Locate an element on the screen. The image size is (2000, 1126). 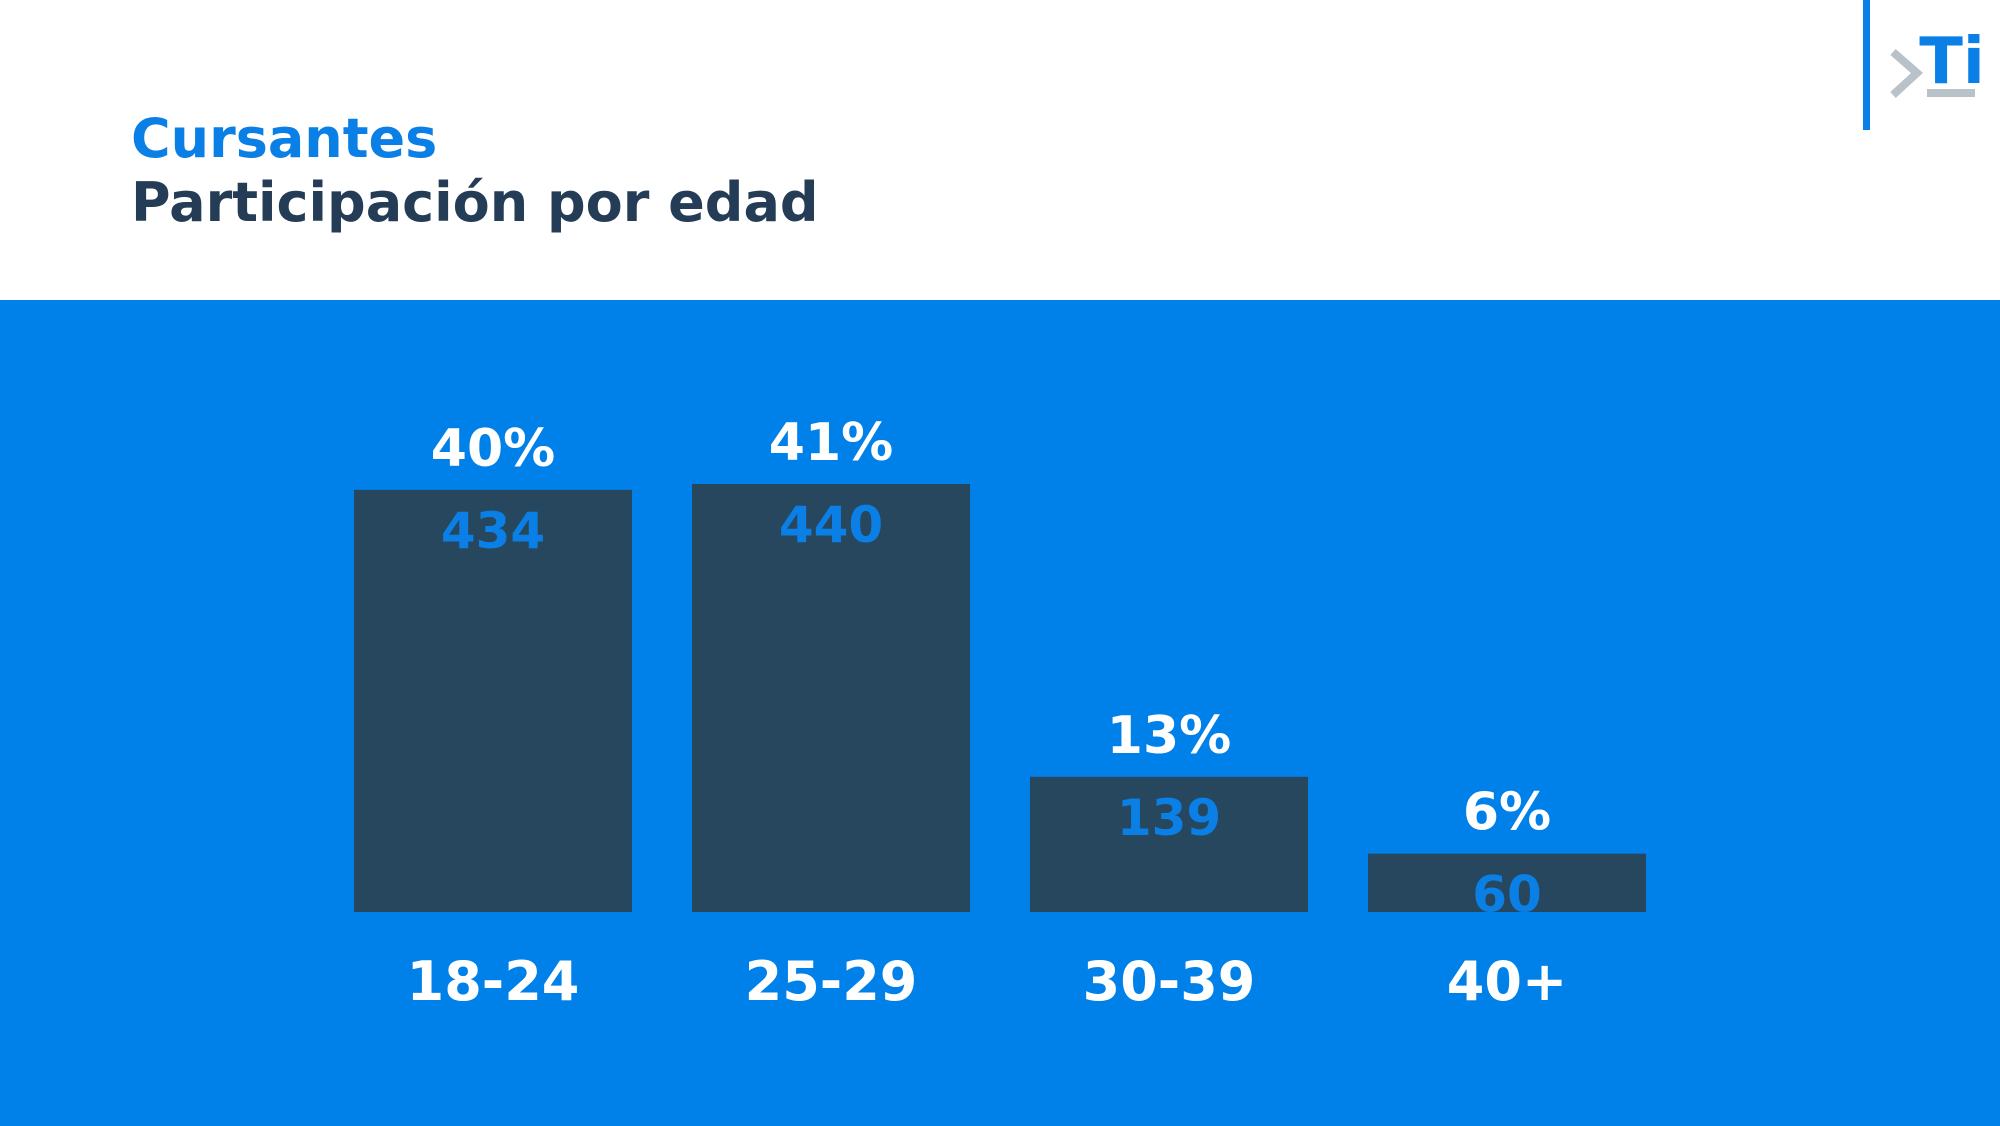
x-tick-label: 30-39 is located at coordinates (1169, 981).